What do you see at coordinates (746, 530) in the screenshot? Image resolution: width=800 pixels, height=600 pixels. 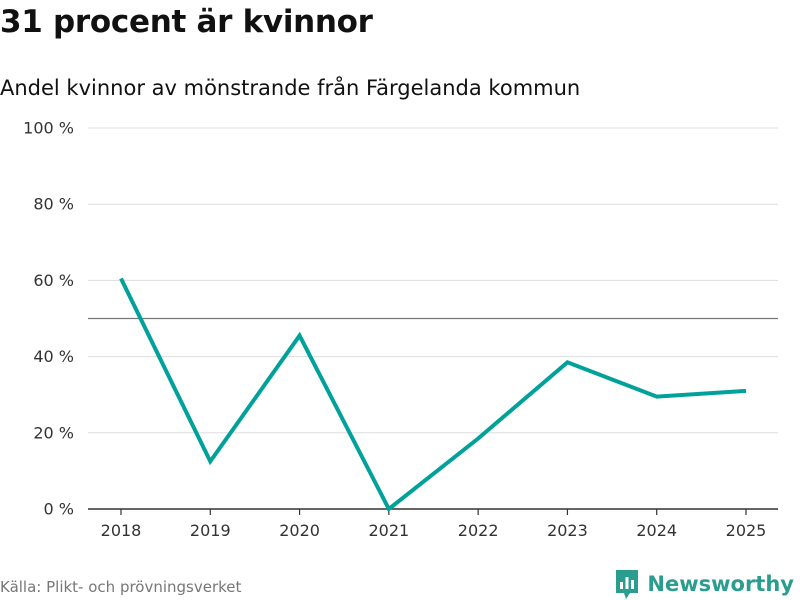 I see `x-tick-label: 2025` at bounding box center [746, 530].